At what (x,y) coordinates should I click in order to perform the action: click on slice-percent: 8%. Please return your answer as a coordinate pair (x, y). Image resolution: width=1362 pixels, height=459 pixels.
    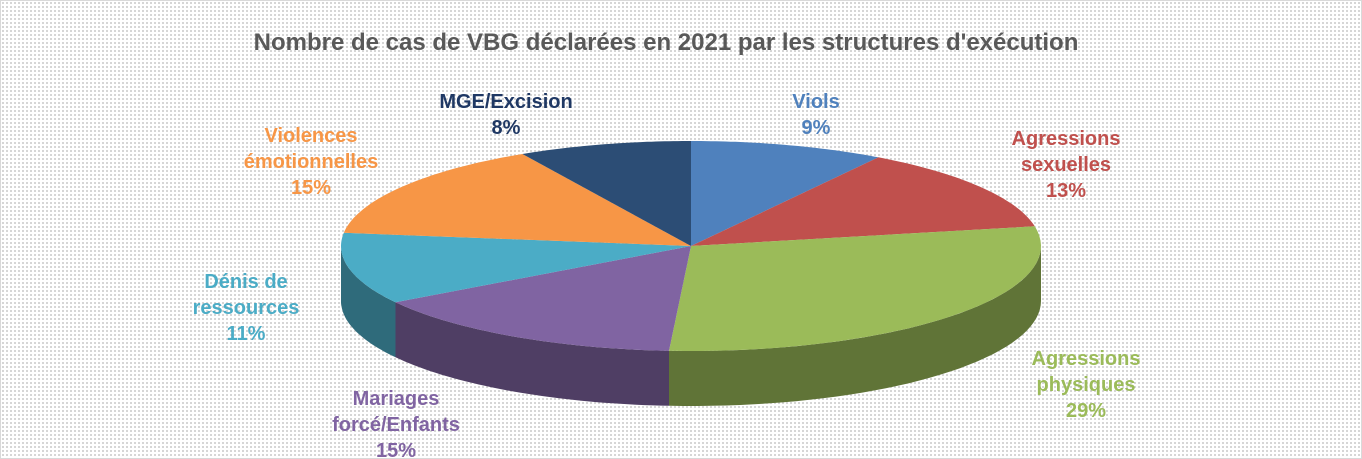
    Looking at the image, I should click on (506, 128).